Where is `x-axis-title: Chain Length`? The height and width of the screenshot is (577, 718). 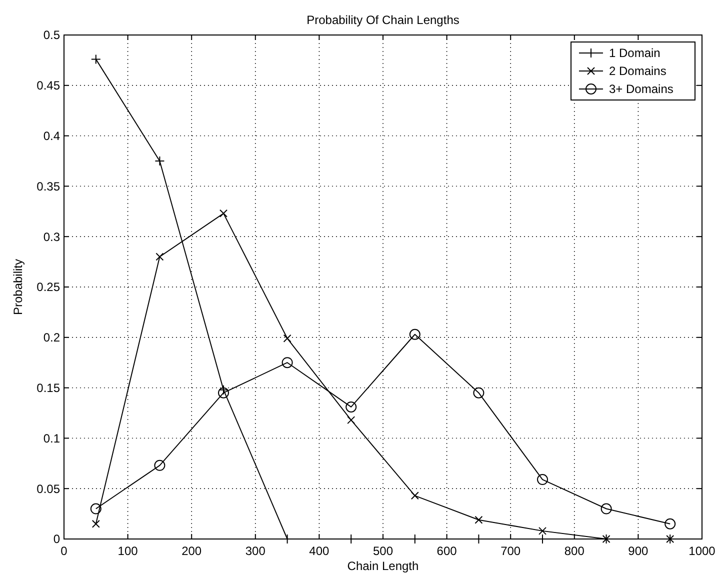 x-axis-title: Chain Length is located at coordinates (383, 566).